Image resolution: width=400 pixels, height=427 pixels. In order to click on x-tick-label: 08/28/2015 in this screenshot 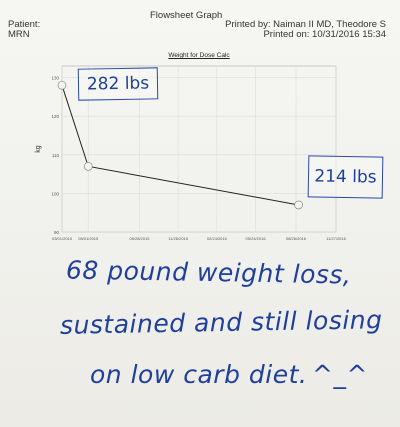, I will do `click(139, 238)`.